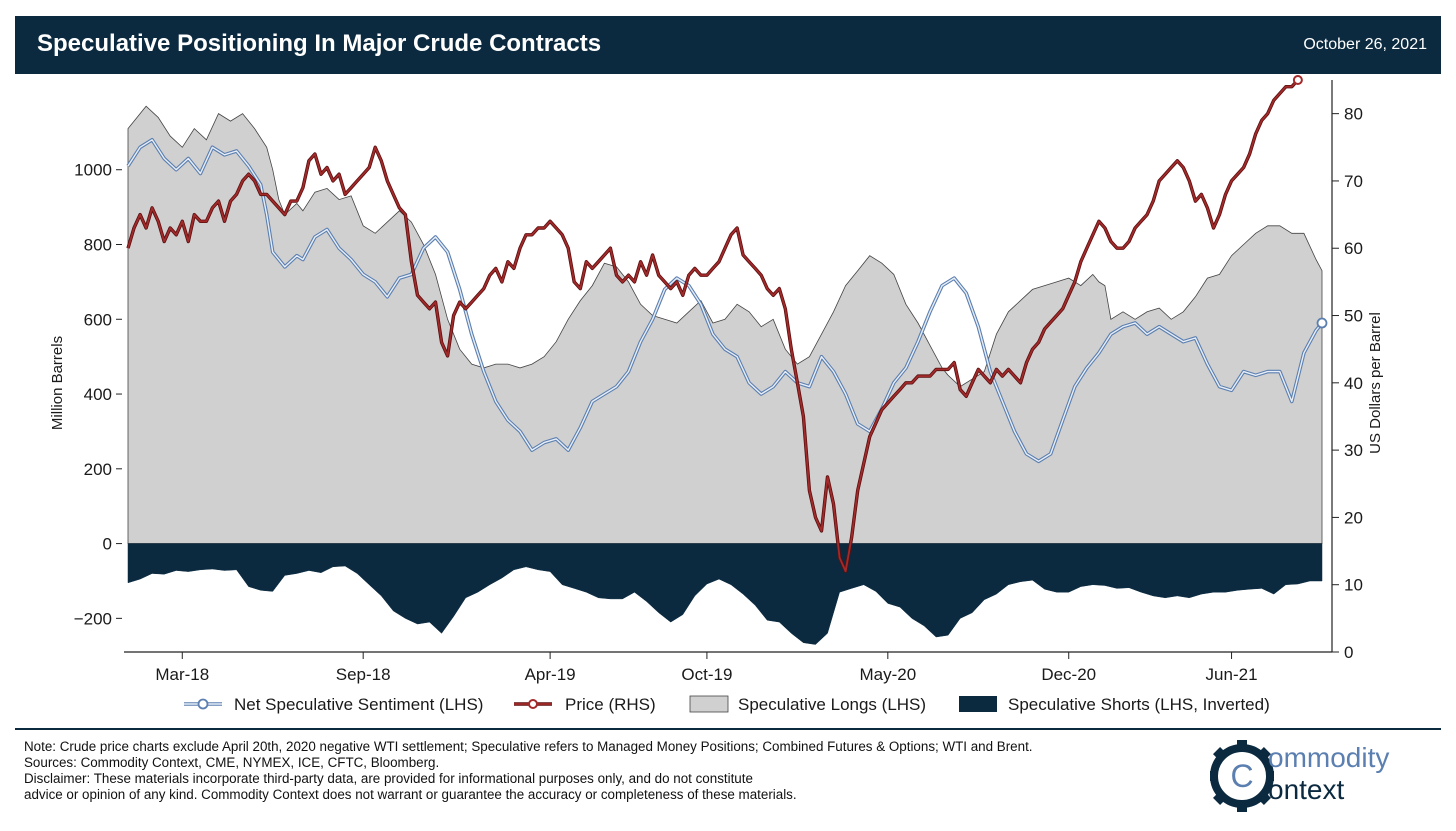  Describe the element at coordinates (1353, 248) in the screenshot. I see `right-tick-label: 60` at that location.